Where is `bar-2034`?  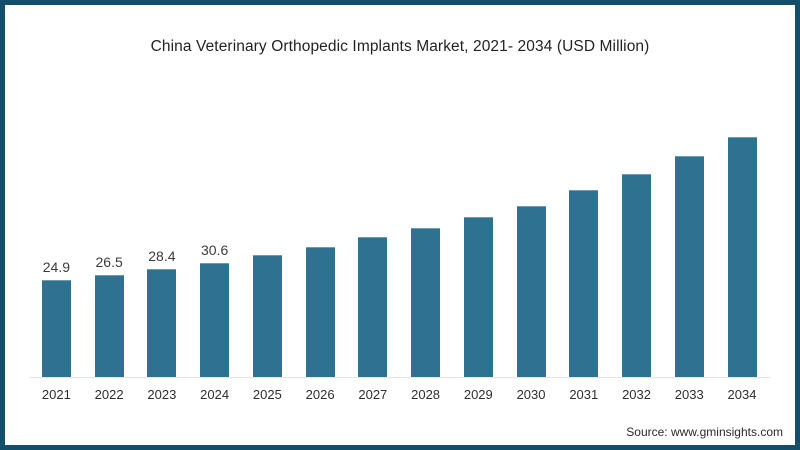
bar-2034 is located at coordinates (742, 257).